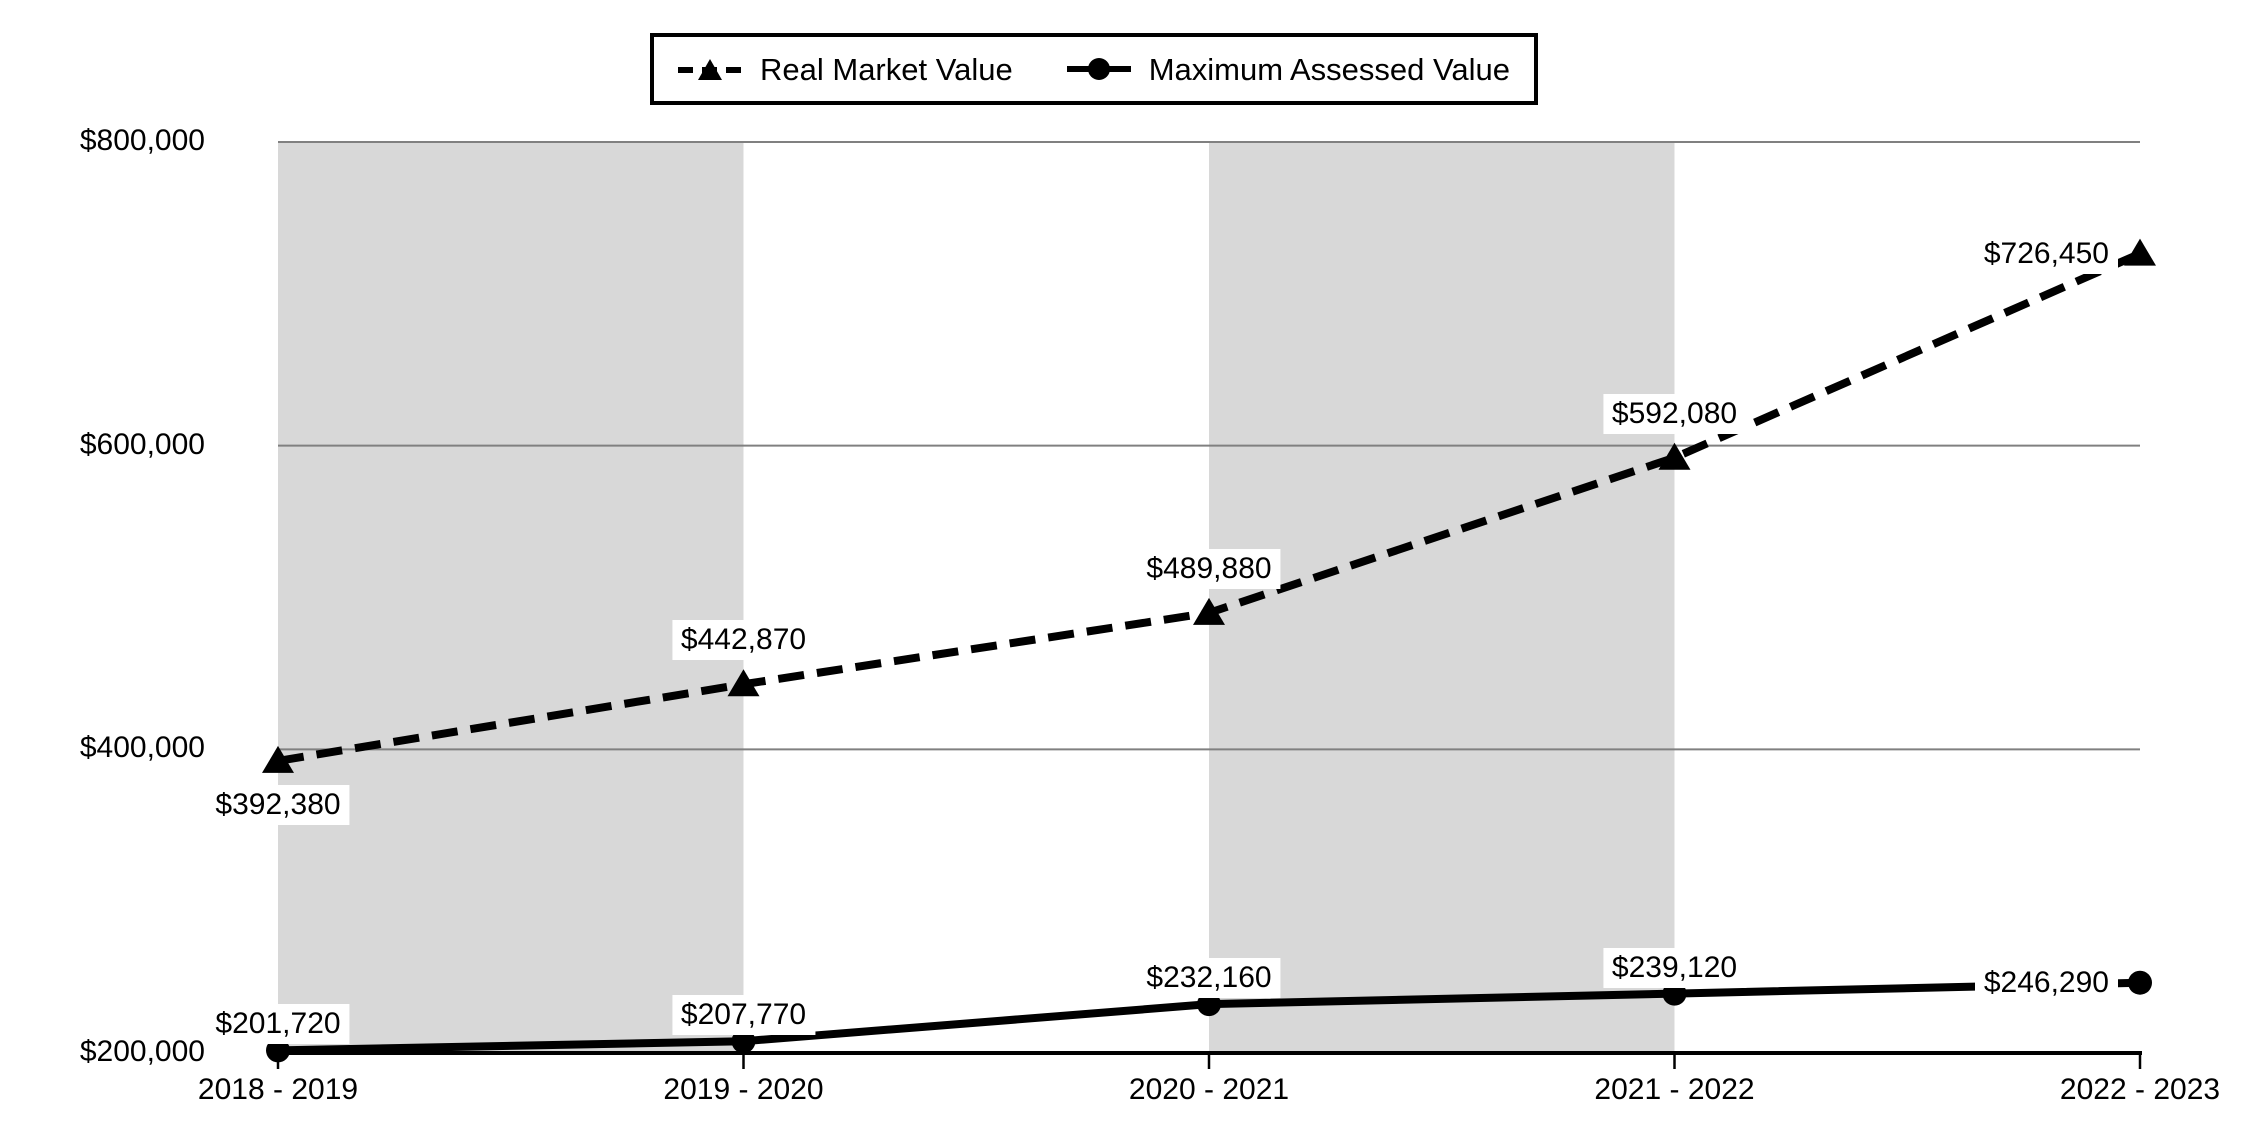 Image resolution: width=2250 pixels, height=1140 pixels. Describe the element at coordinates (142, 140) in the screenshot. I see `y-tick-label: $800,000` at that location.